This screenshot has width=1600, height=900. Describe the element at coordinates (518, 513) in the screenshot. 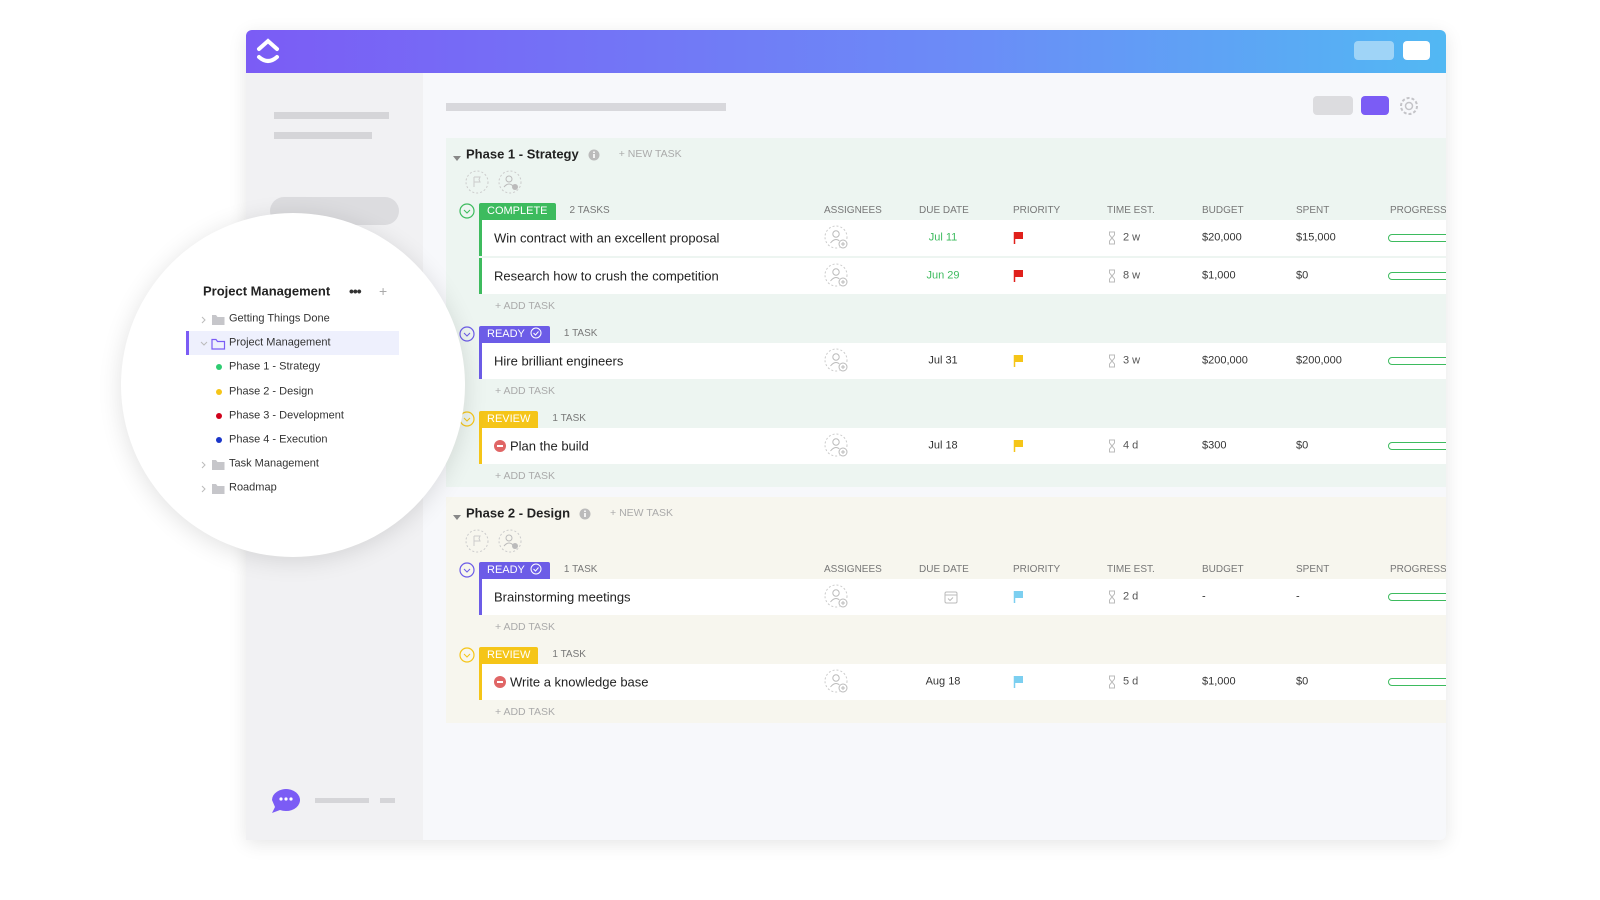

I see `phase-title: Phase 2 - Design` at that location.